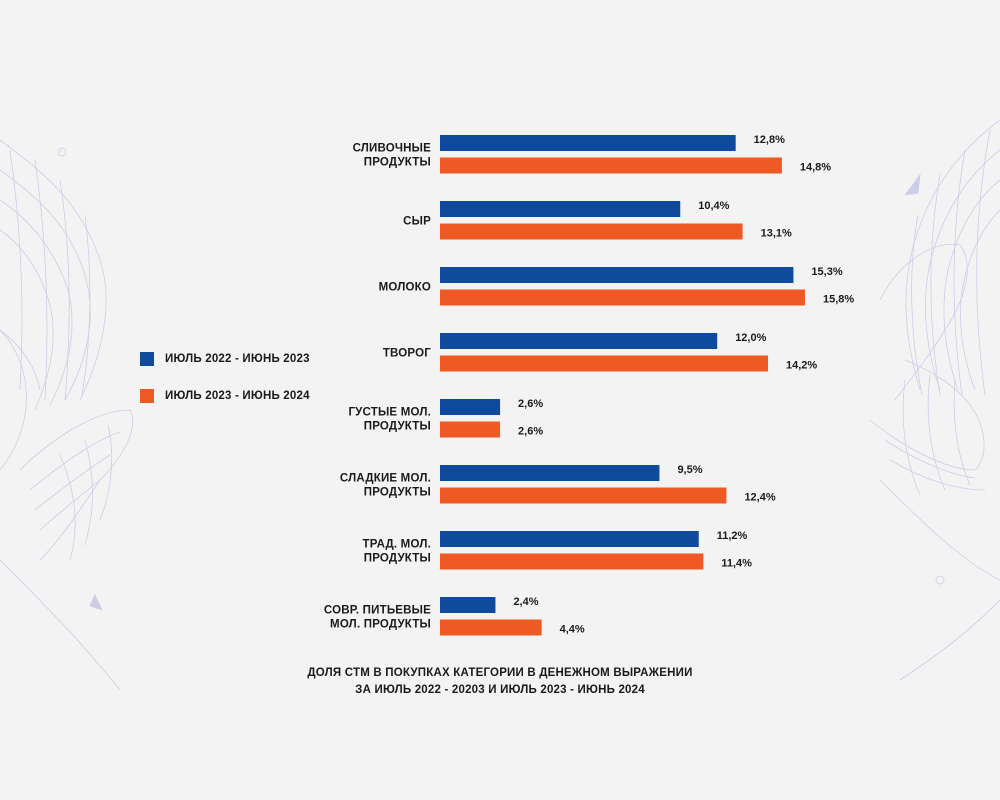 The width and height of the screenshot is (1000, 800). I want to click on value-label: 11,4%, so click(736, 564).